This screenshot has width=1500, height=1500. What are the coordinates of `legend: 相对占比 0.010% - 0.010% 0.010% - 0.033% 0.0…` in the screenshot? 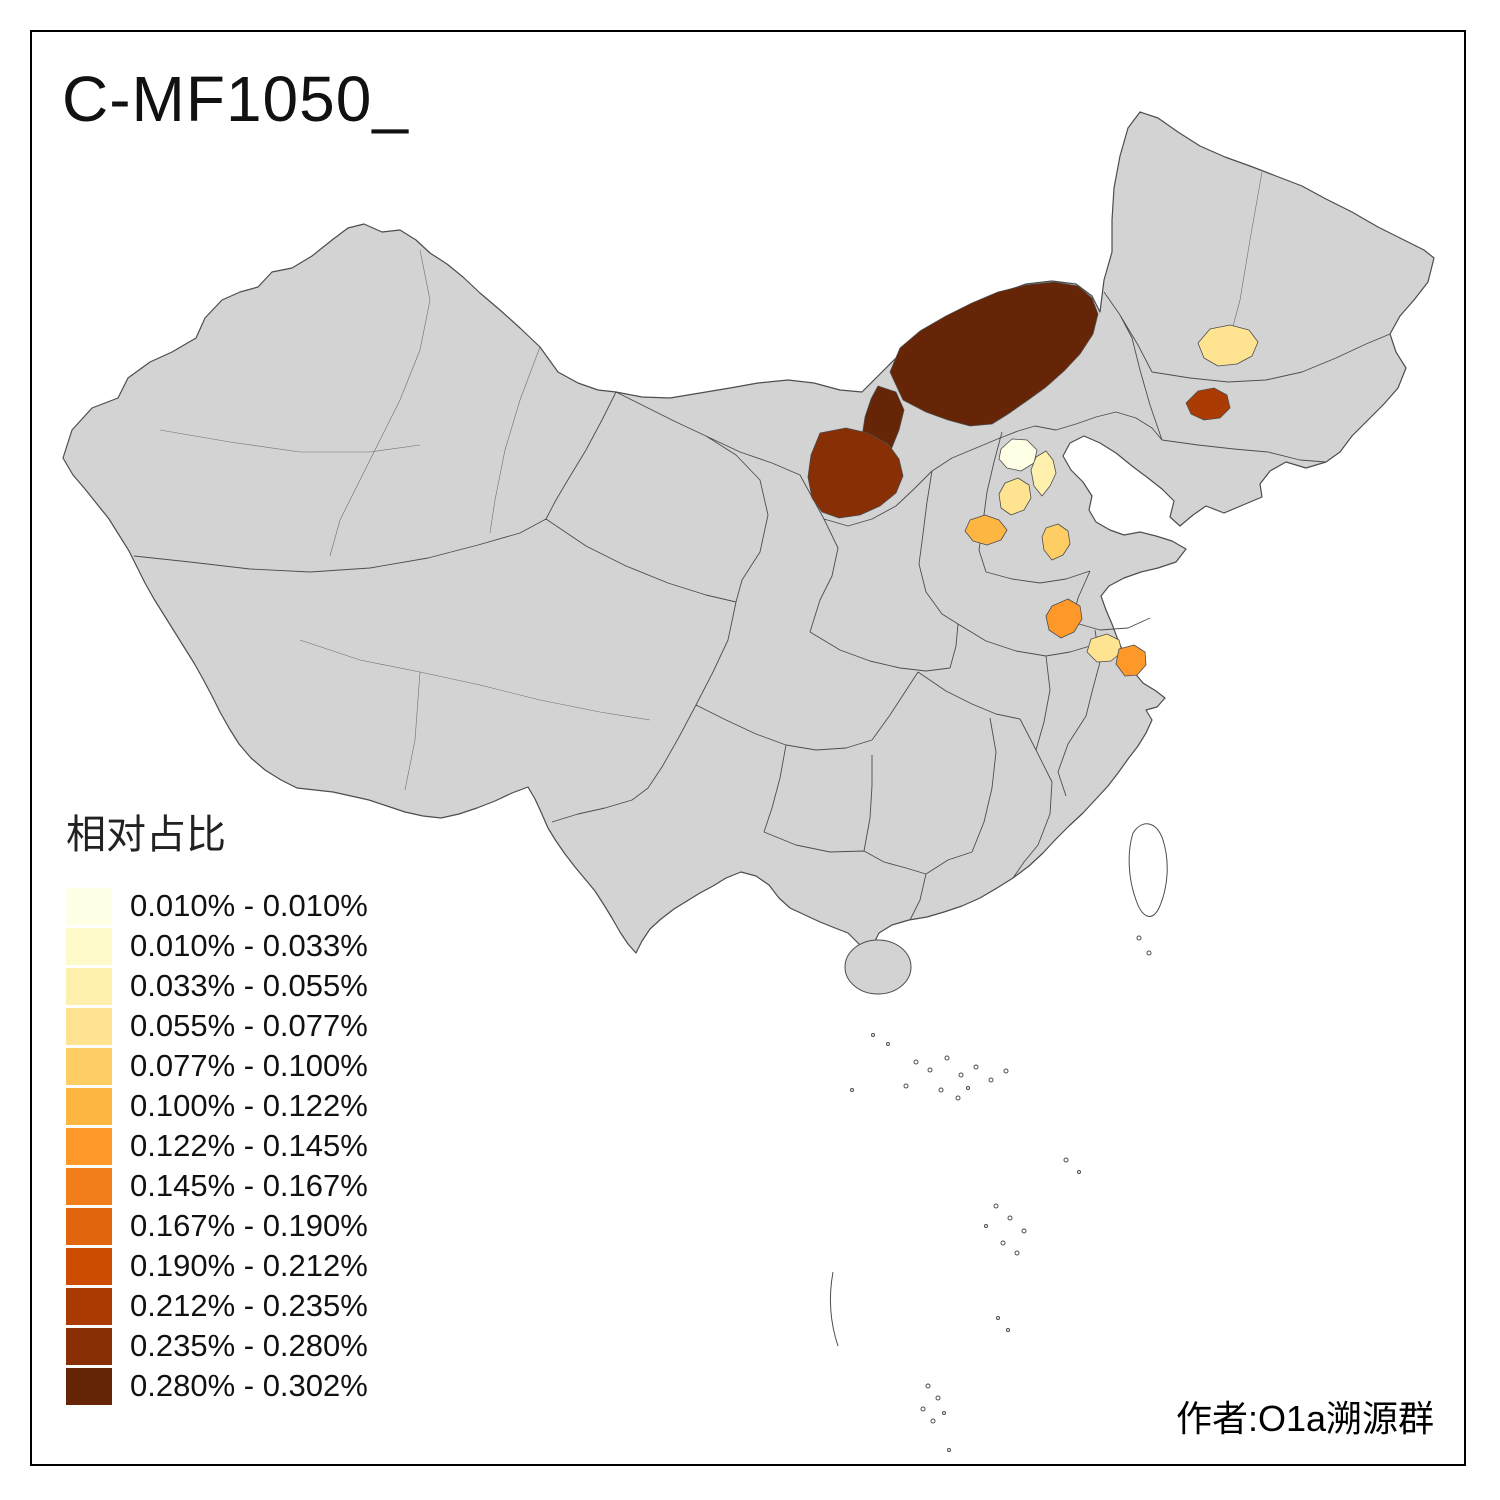 It's located at (217, 1104).